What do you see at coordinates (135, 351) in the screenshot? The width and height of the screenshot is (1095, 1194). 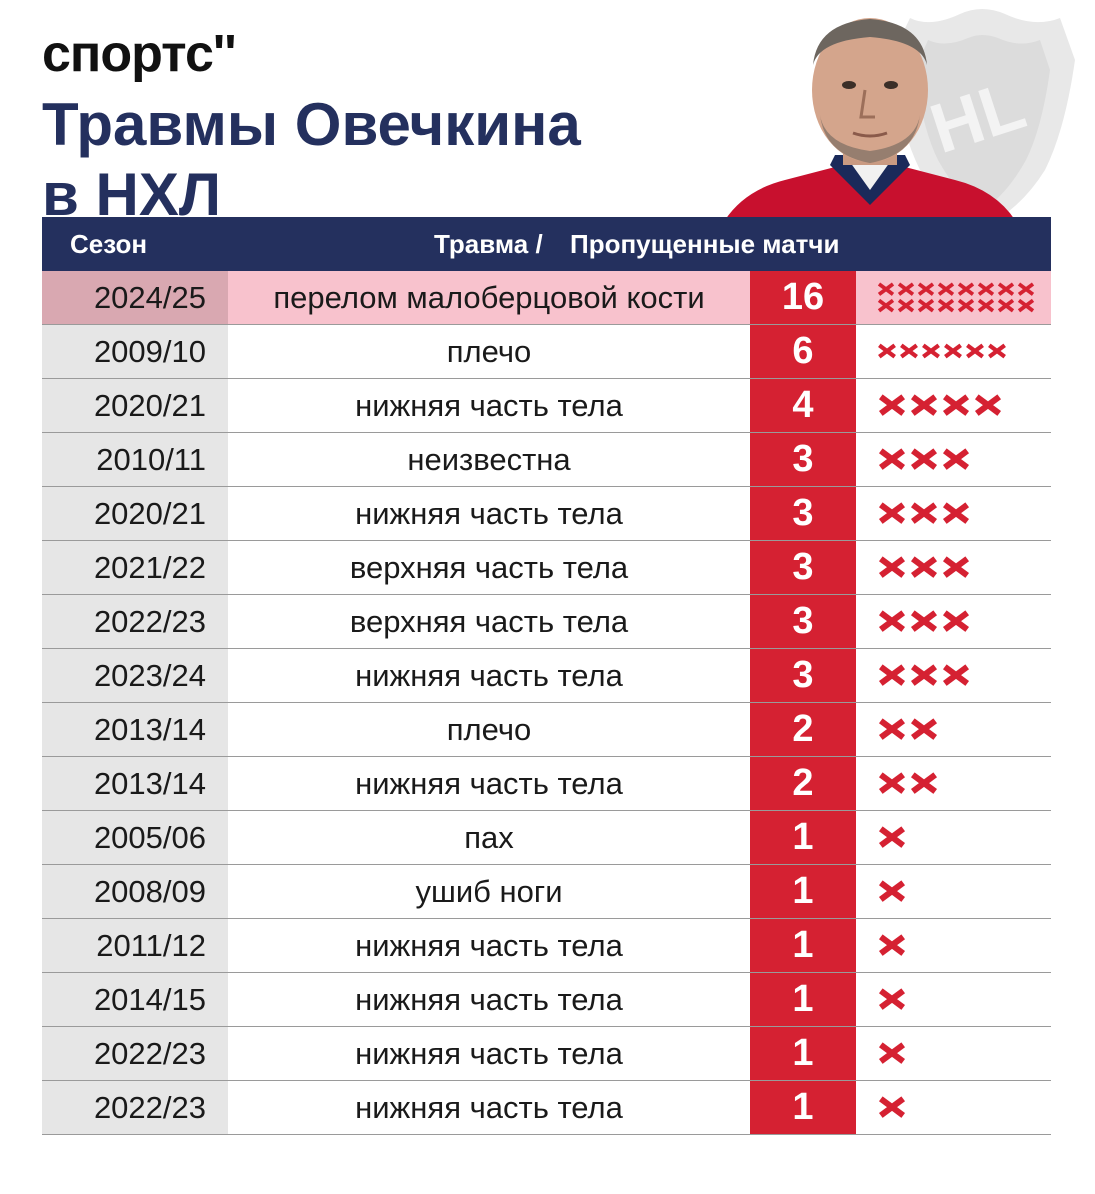 I see `season-cell: 2009/10` at bounding box center [135, 351].